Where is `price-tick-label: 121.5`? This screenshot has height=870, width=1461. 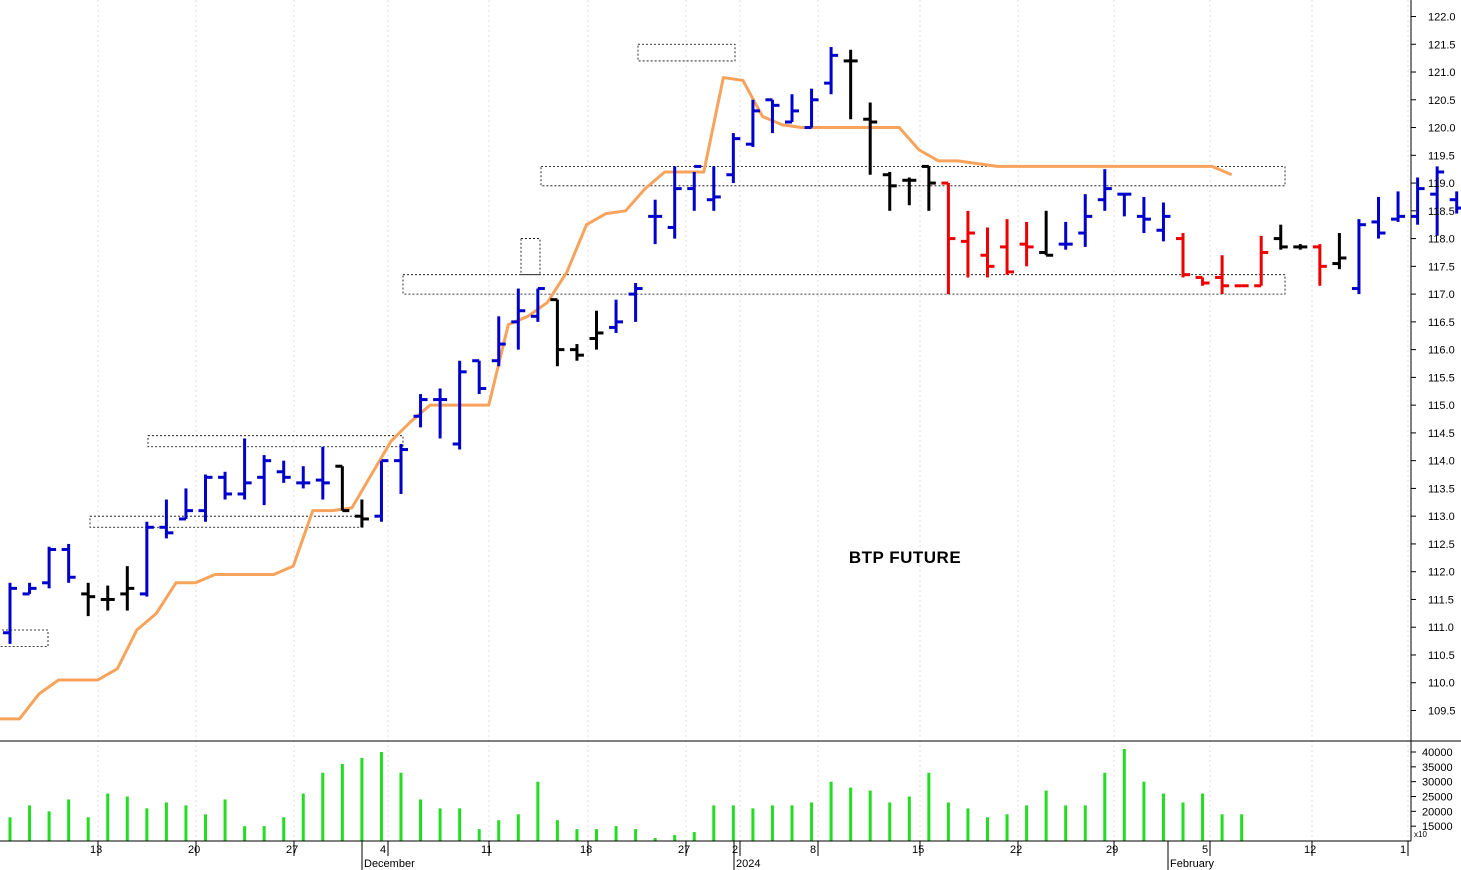
price-tick-label: 121.5 is located at coordinates (1442, 45).